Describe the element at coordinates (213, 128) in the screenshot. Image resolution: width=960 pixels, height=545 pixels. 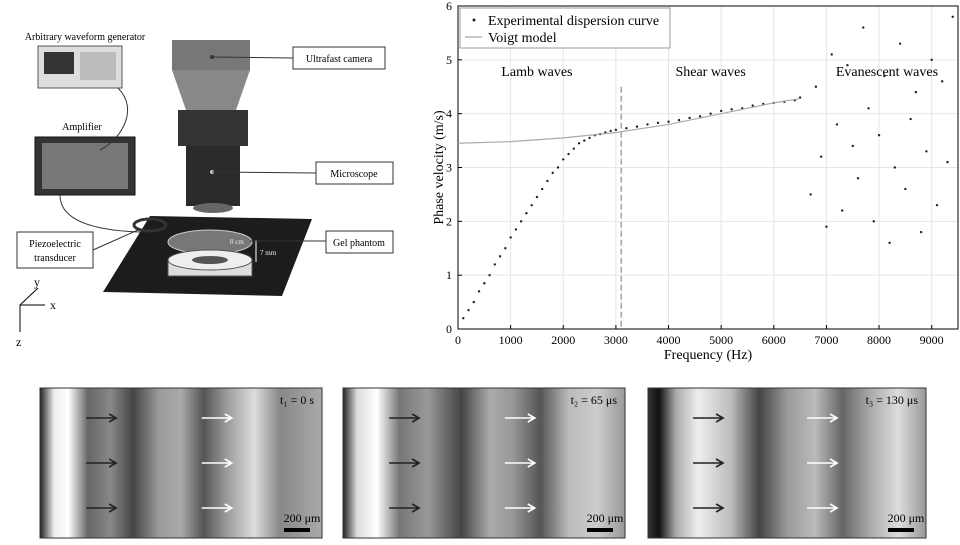
I see `camera-mount` at that location.